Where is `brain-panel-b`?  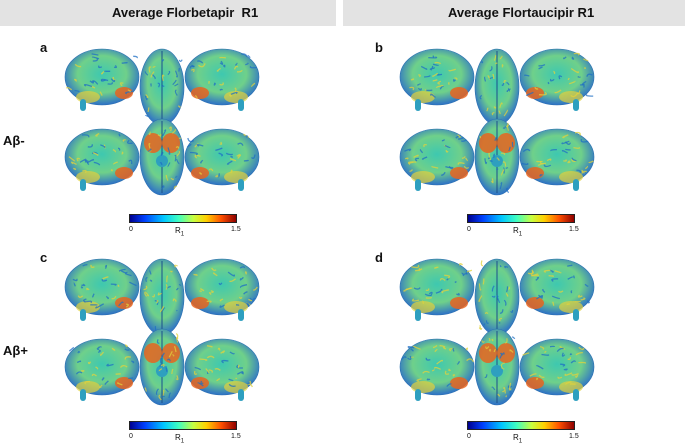 brain-panel-b is located at coordinates (497, 125).